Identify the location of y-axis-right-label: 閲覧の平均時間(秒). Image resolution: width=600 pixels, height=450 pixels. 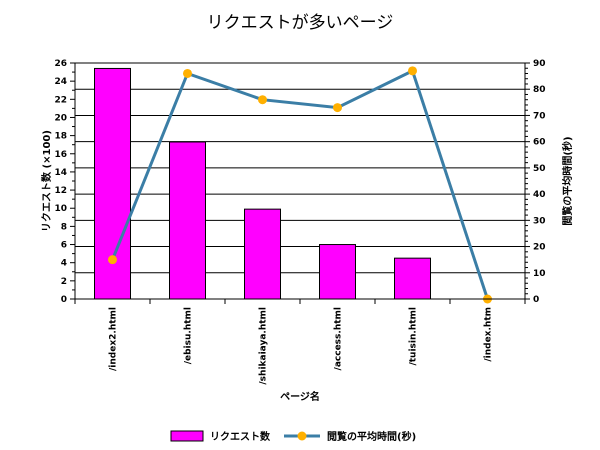
(567, 180).